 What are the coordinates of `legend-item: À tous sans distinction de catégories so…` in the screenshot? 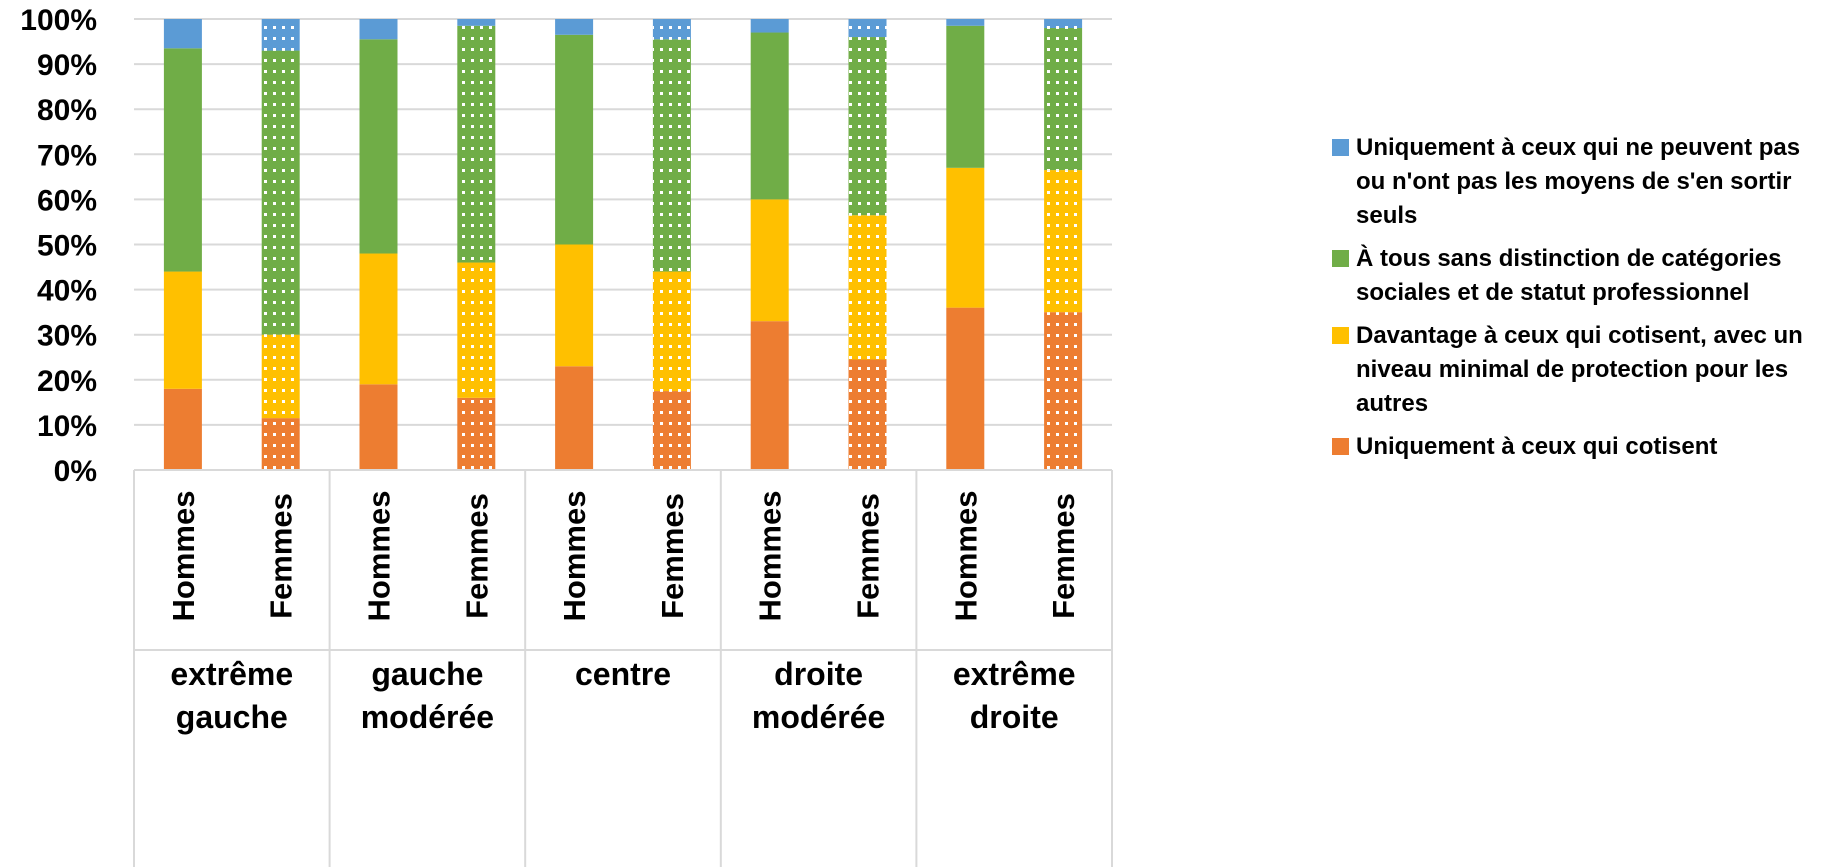 It's located at (1587, 276).